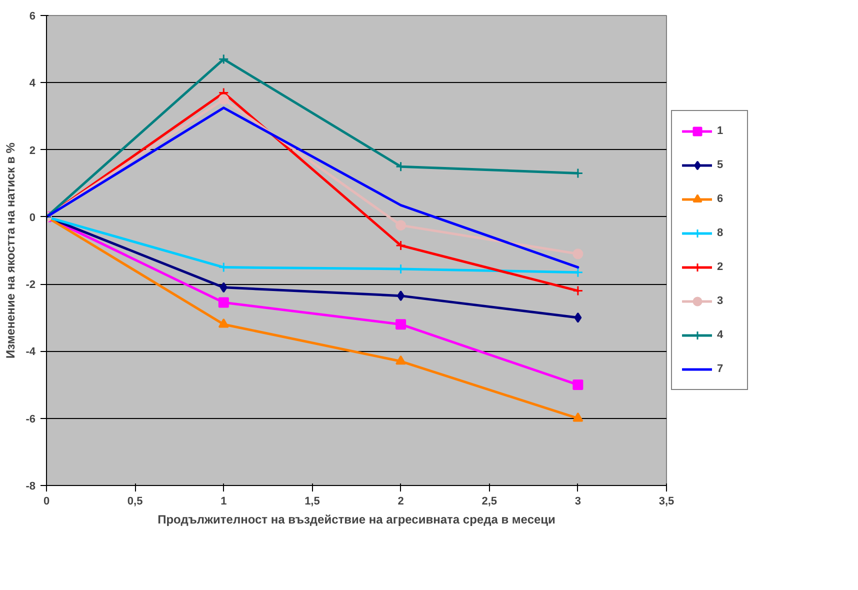 The width and height of the screenshot is (858, 590). Describe the element at coordinates (401, 502) in the screenshot. I see `x-tick-label: 2` at that location.